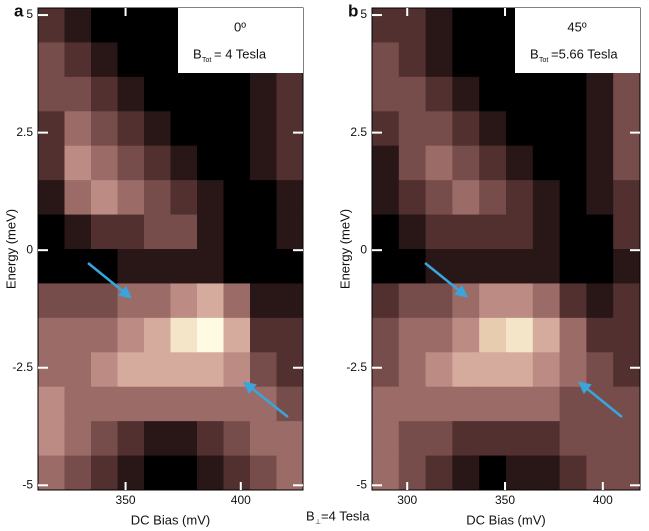  Describe the element at coordinates (240, 40) in the screenshot. I see `inset-box` at that location.